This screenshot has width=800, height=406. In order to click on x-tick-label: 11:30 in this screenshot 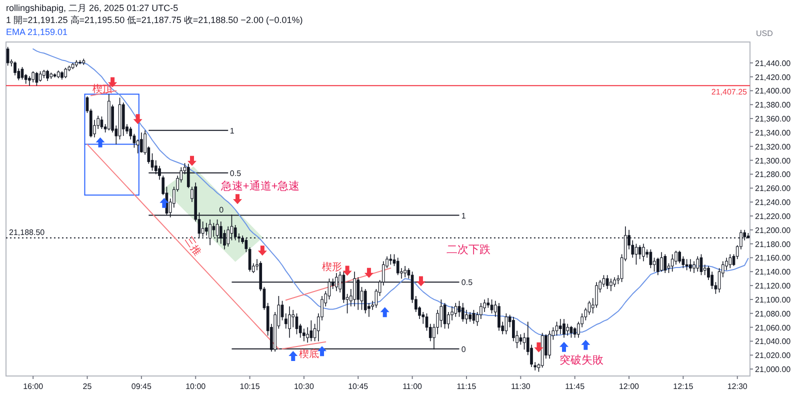, I will do `click(520, 386)`.